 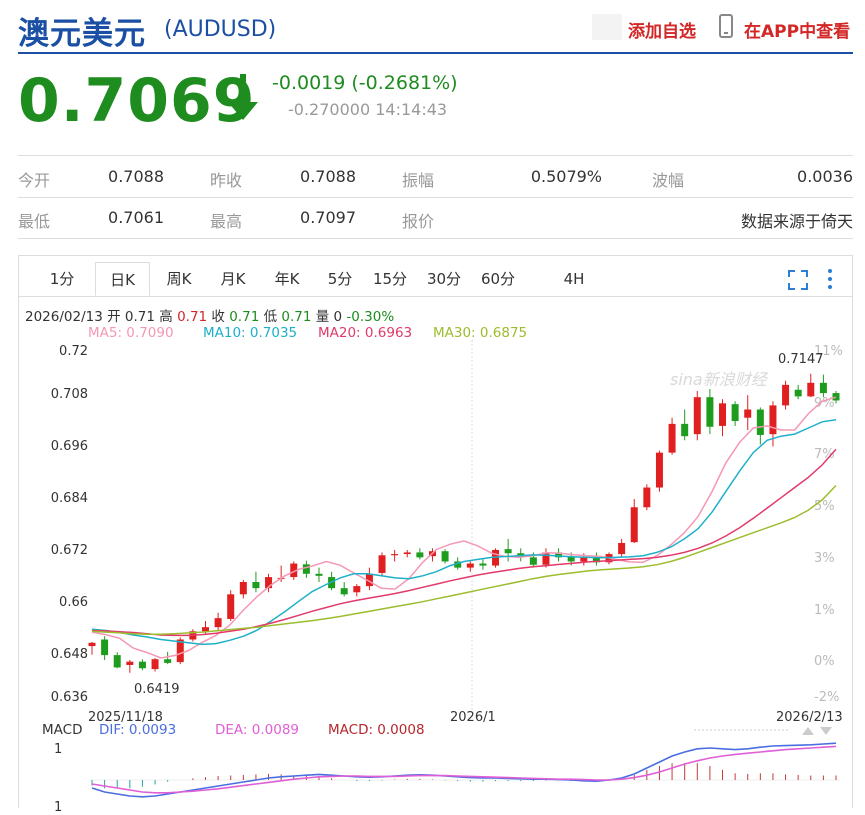 I want to click on period-tabs: 1分 日K 周K 月K 年K 5分 15分 30分 60分 4H, so click(x=435, y=279).